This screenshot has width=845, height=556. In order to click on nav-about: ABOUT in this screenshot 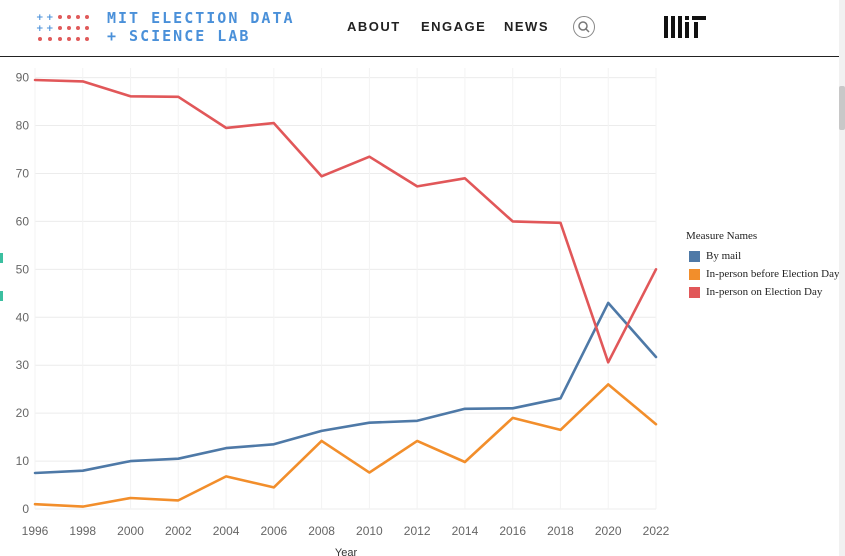, I will do `click(374, 26)`.